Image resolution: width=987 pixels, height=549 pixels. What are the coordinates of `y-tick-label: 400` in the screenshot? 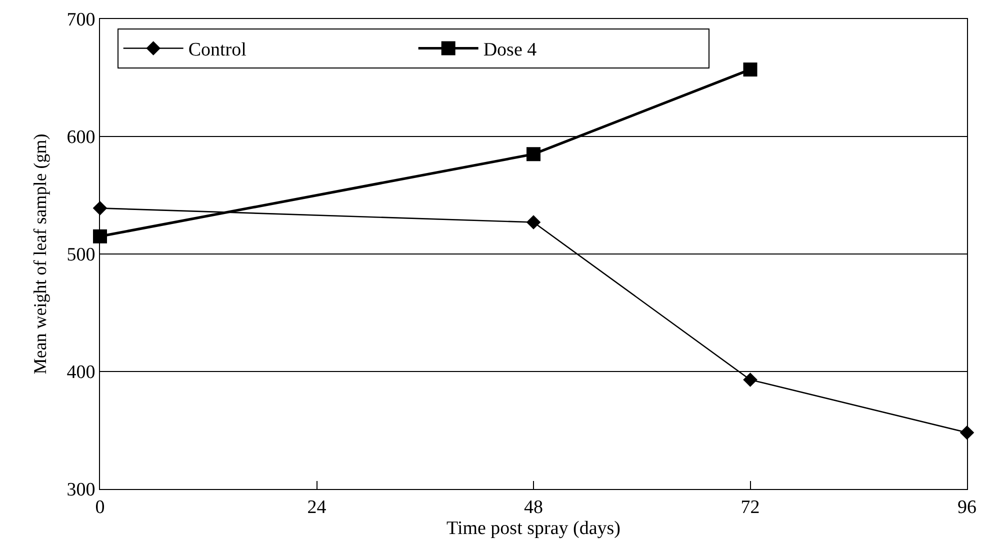 It's located at (81, 373).